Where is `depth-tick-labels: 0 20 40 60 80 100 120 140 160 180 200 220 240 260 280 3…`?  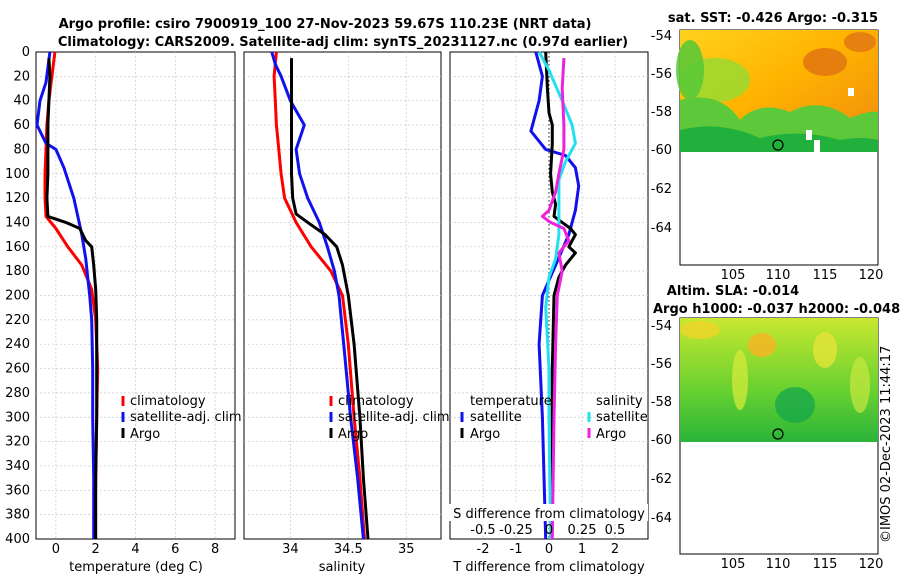
depth-tick-labels: 0 20 40 60 80 100 120 140 160 180 200 220 240 260 280 3… is located at coordinates (17, 296).